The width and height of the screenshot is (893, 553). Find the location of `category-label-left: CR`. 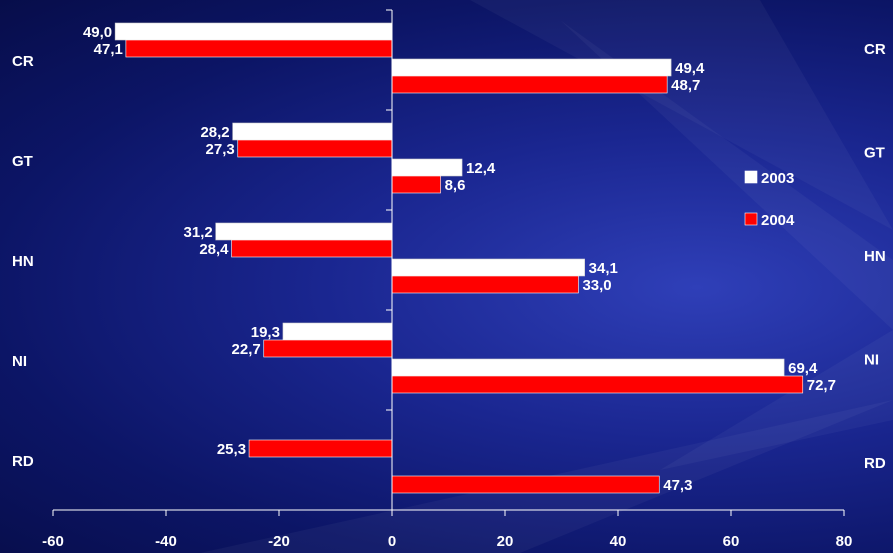

category-label-left: CR is located at coordinates (23, 61).